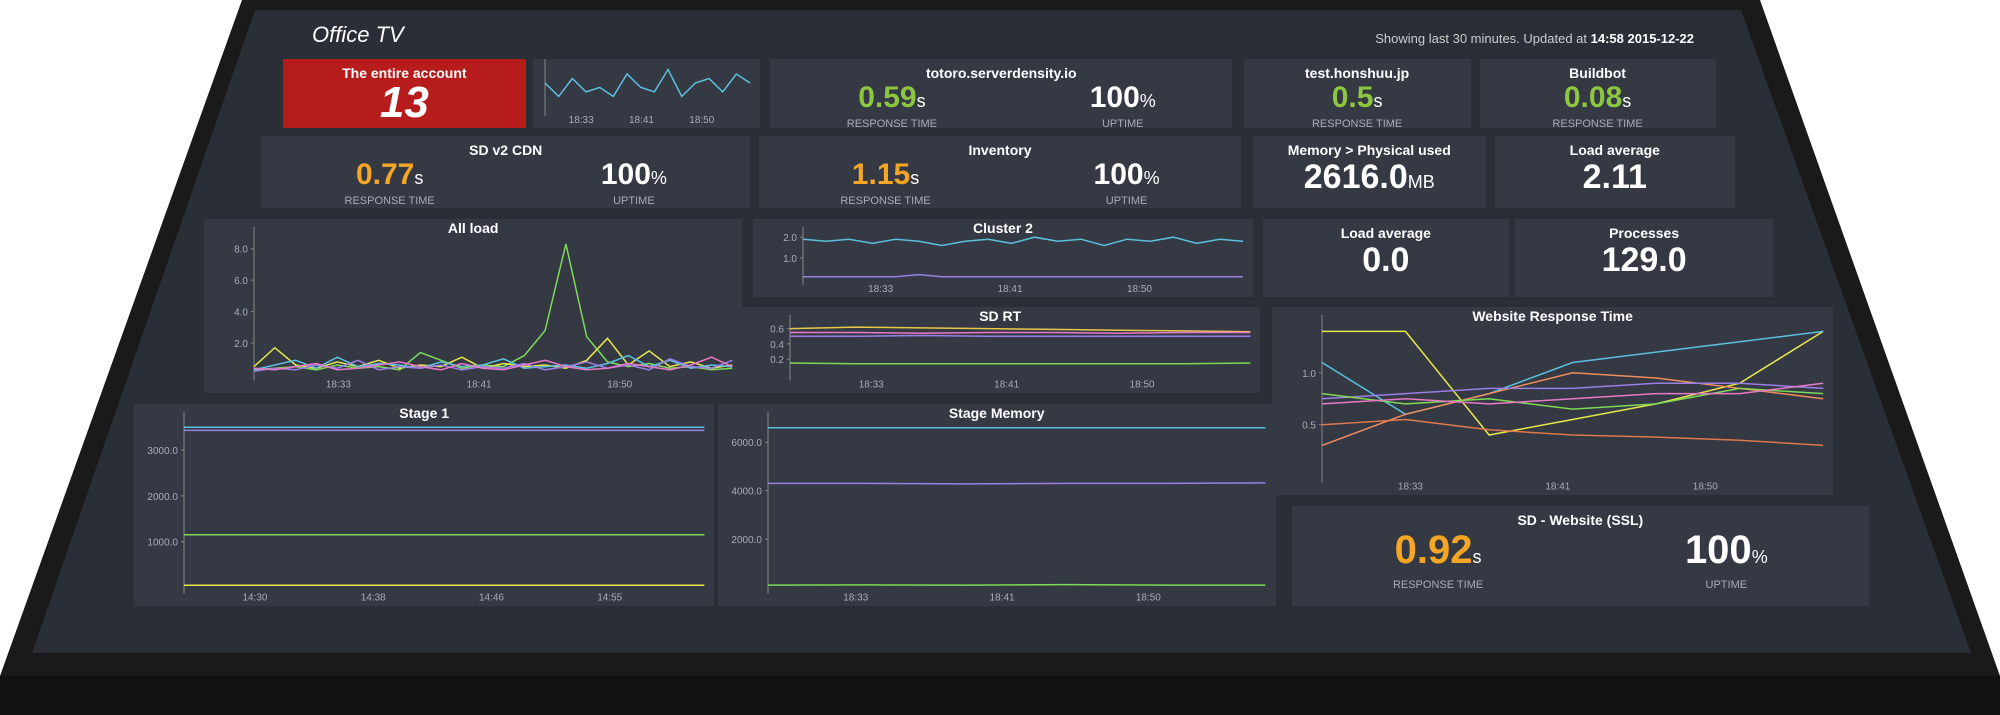  Describe the element at coordinates (1481, 38) in the screenshot. I see `status-text: Showing last 30 minutes. Updated at` at that location.